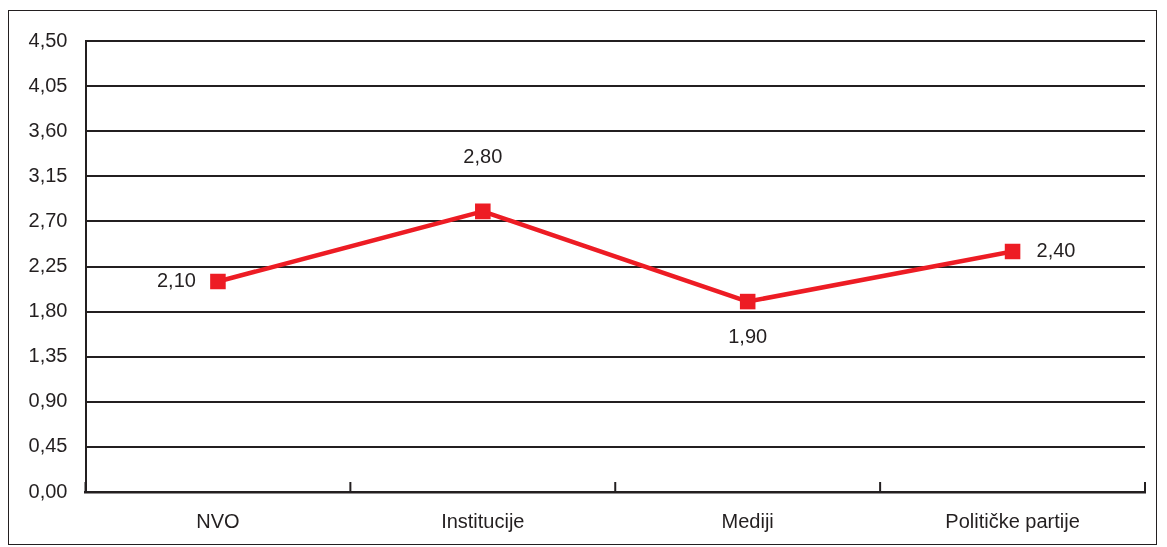 The width and height of the screenshot is (1167, 547). Describe the element at coordinates (1012, 520) in the screenshot. I see `x-tick-label: Političke partije` at that location.